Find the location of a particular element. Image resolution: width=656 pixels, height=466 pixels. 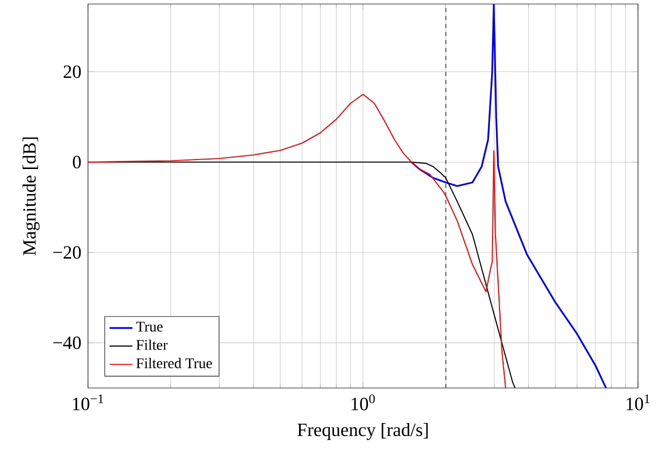

x-tick-label: 10$^{1}$ is located at coordinates (638, 402).